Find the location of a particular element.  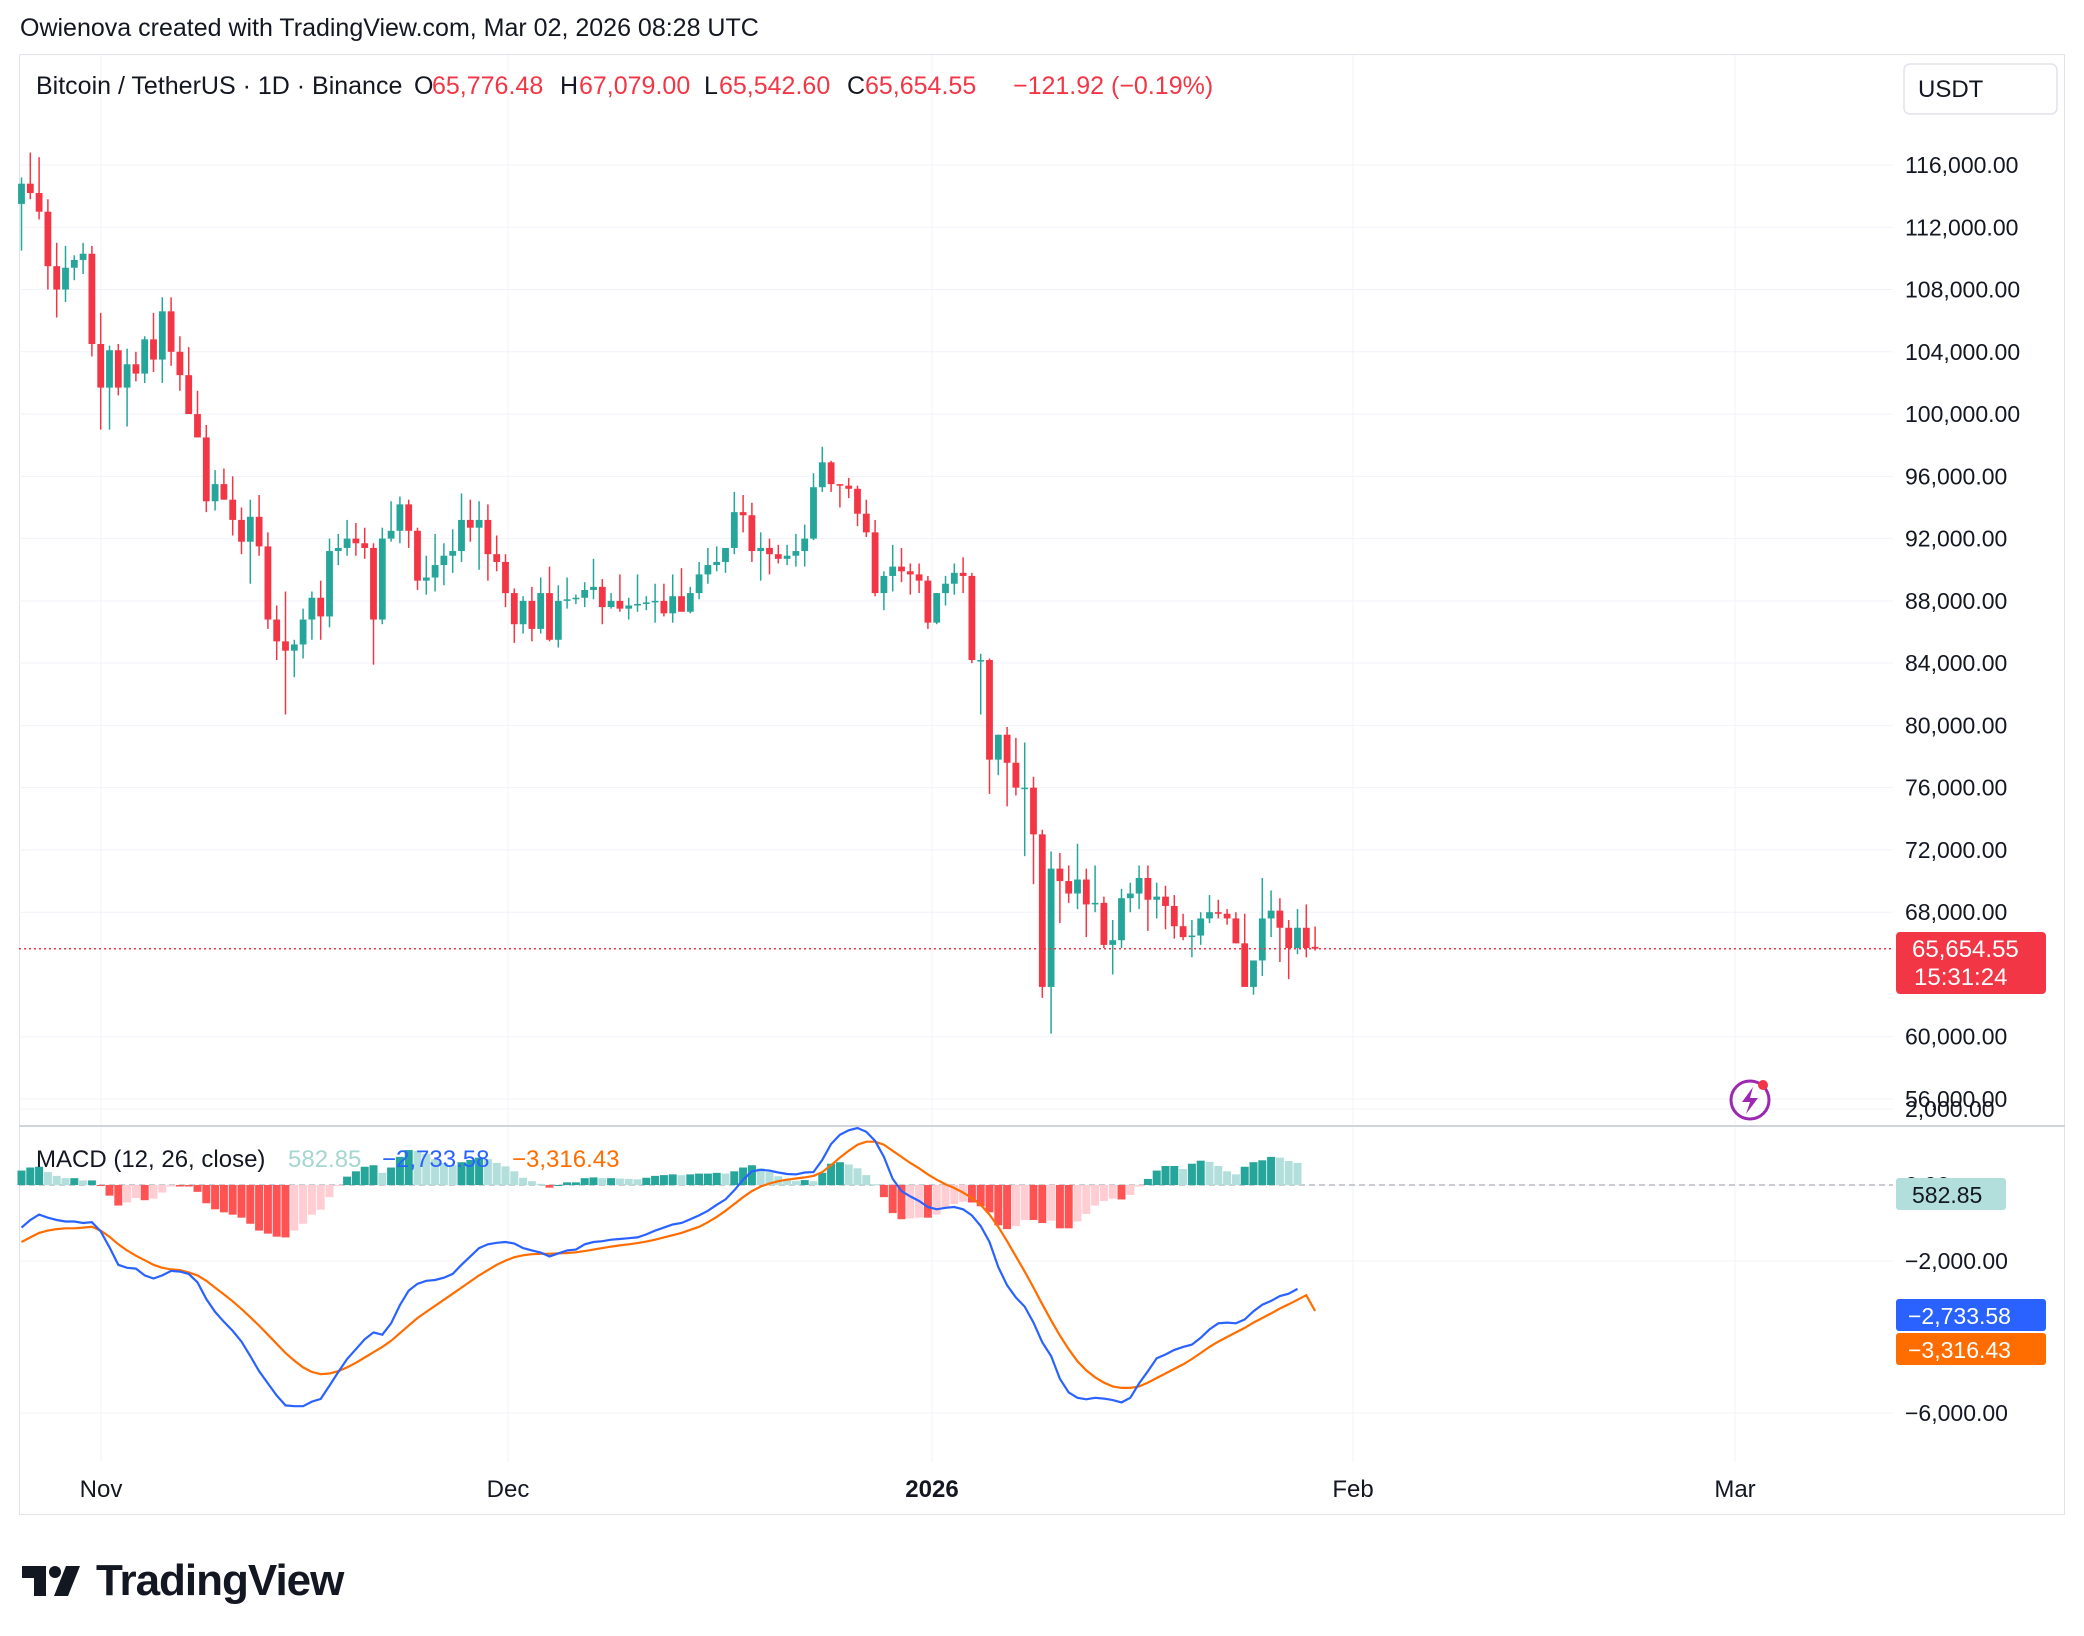

macd-hist-tag is located at coordinates (1951, 1194).